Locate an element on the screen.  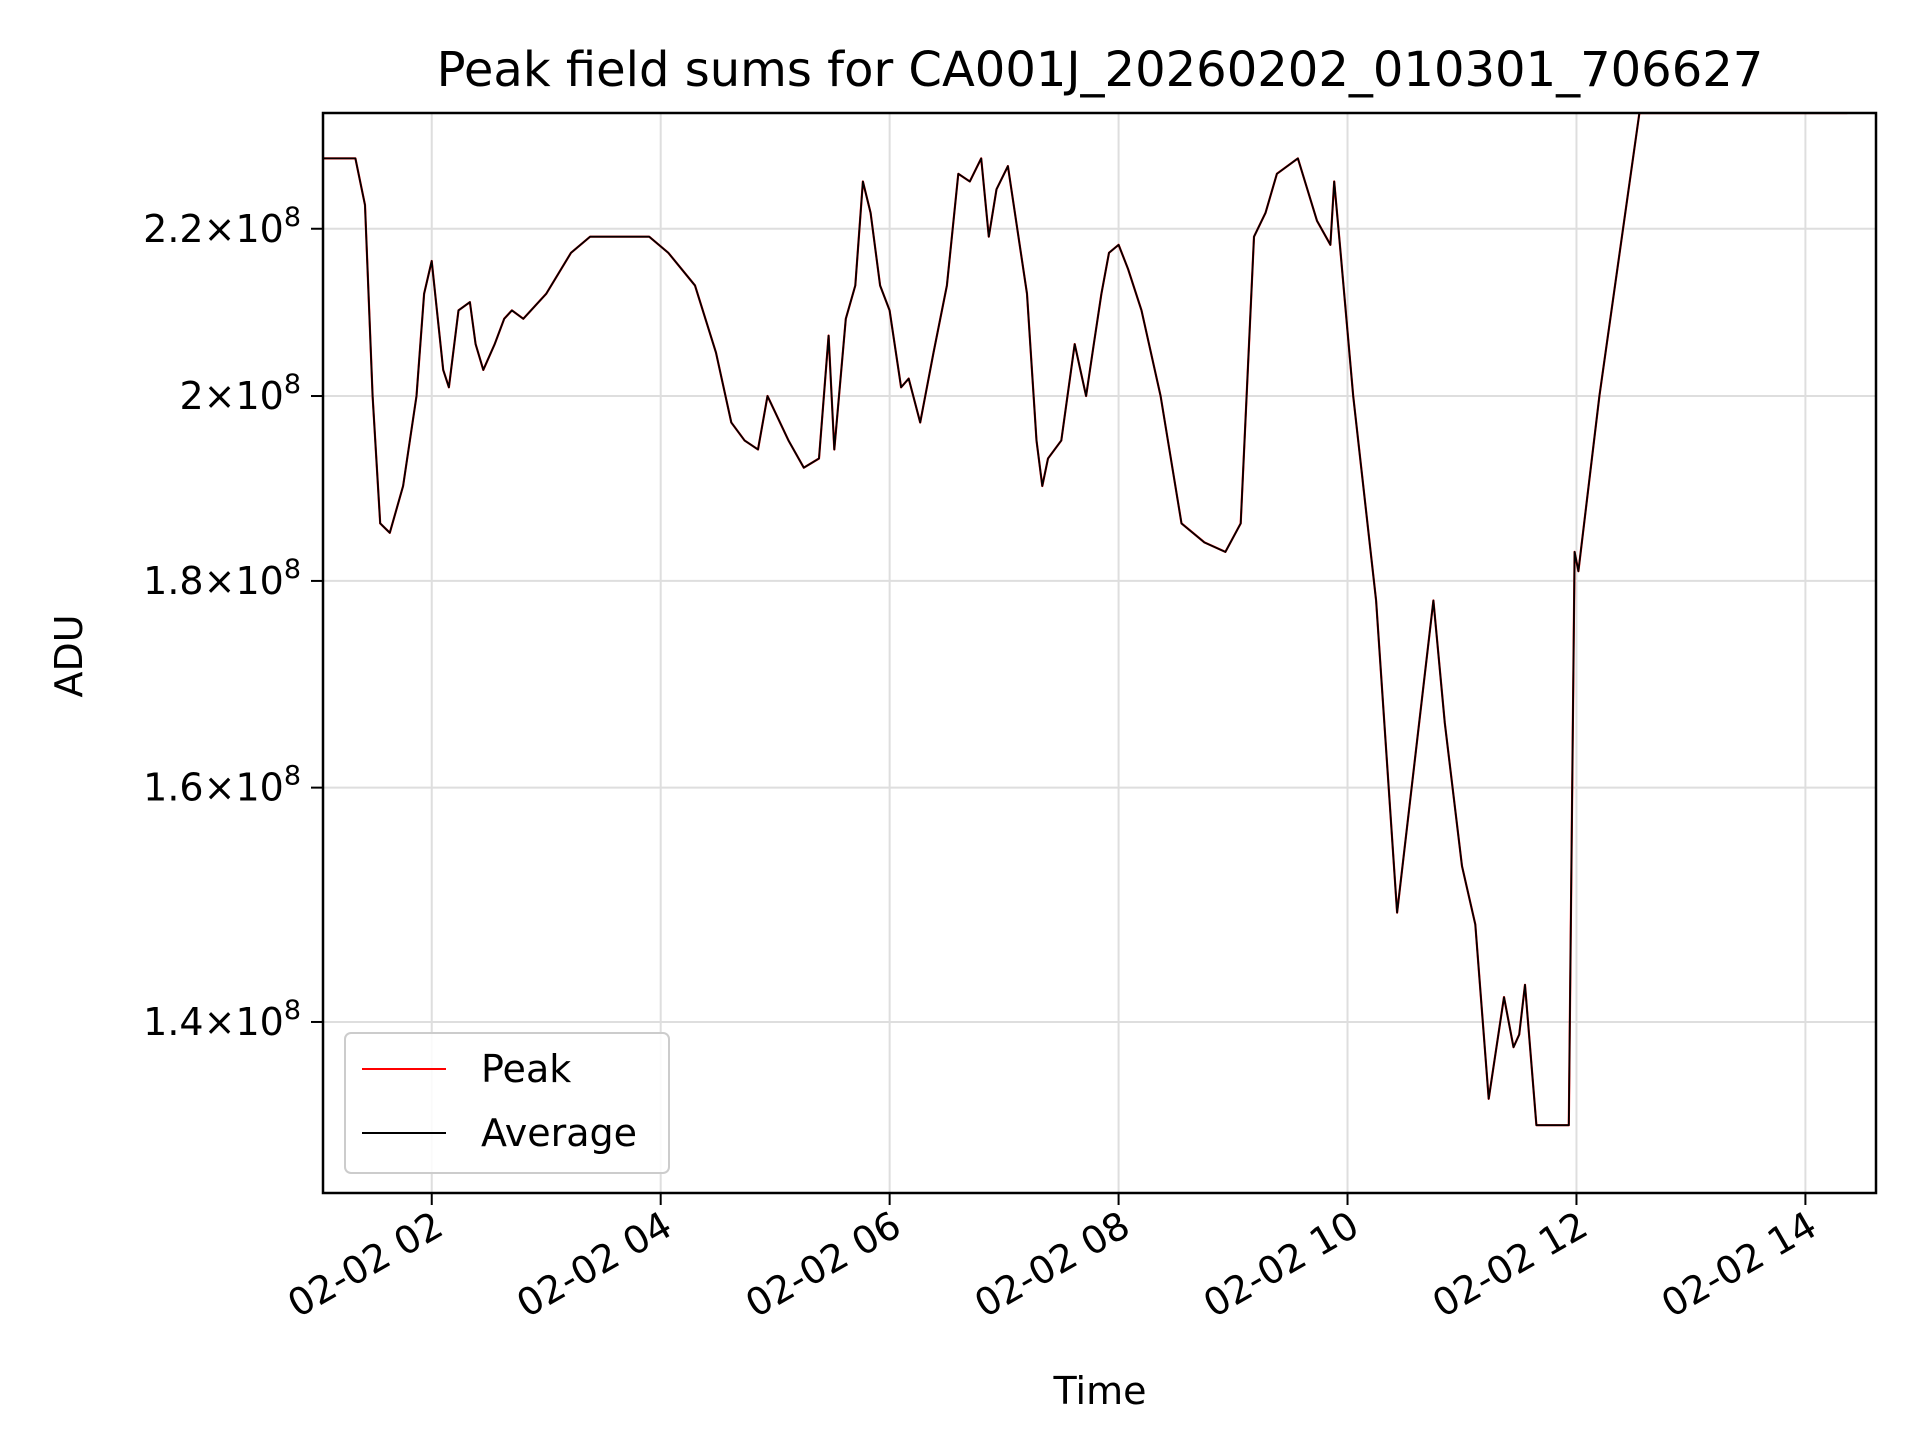
y-tick-label: 1.4×108 is located at coordinates (222, 1019).